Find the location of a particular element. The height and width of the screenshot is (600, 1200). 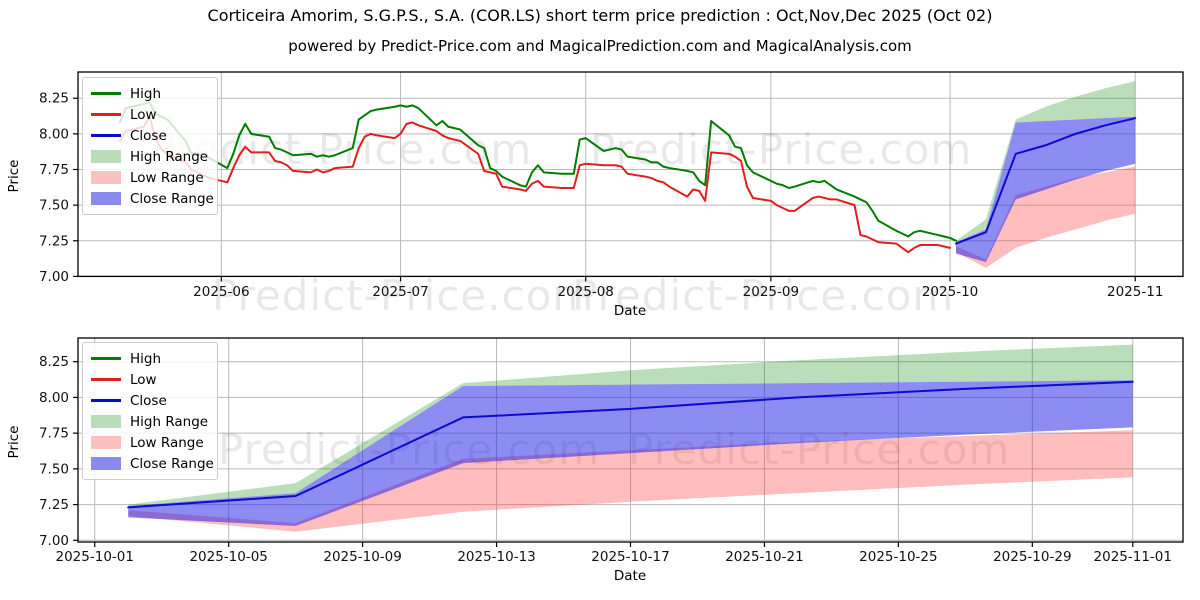

x-tick-label: 2025-10-05 is located at coordinates (228, 557).